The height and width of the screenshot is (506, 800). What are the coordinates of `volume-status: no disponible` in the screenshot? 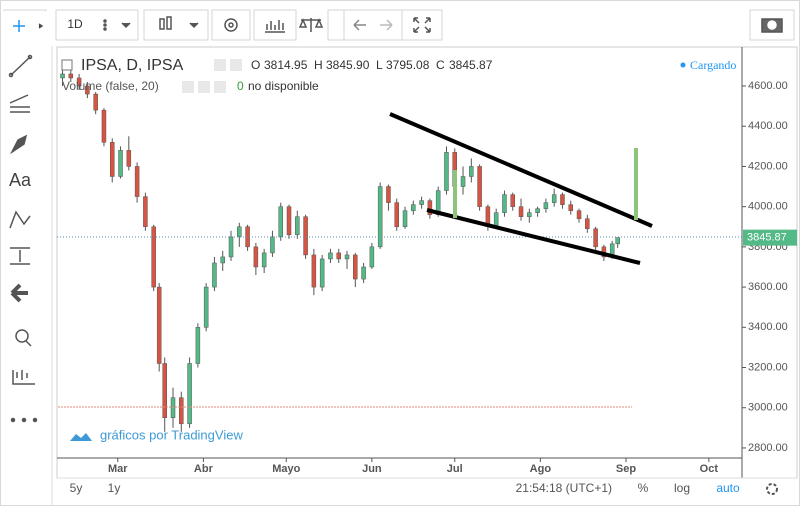 It's located at (283, 86).